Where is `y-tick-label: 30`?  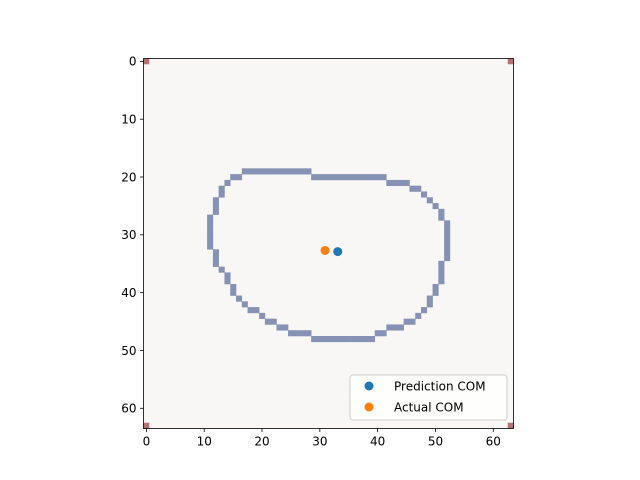 y-tick-label: 30 is located at coordinates (128, 235).